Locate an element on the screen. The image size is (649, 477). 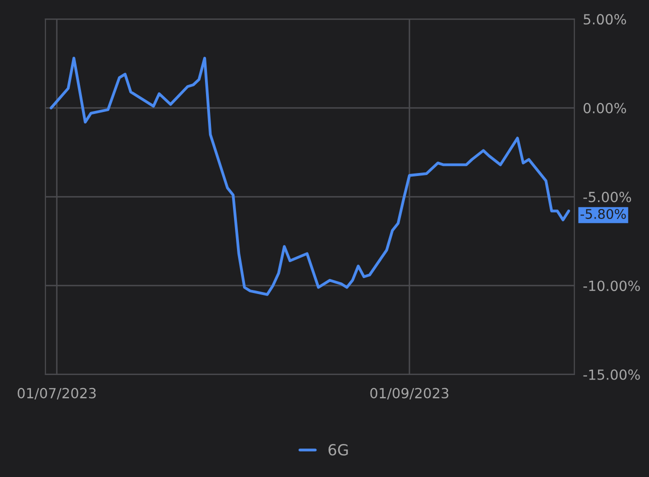
x-tick-label: 01/09/2023 is located at coordinates (409, 394).